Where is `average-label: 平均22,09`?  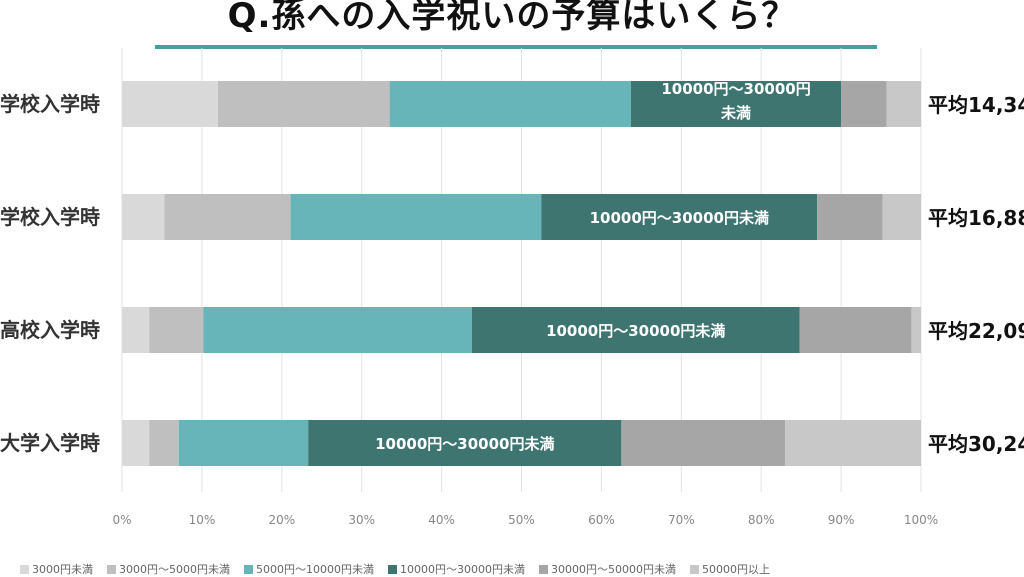 average-label: 平均22,09 is located at coordinates (976, 331).